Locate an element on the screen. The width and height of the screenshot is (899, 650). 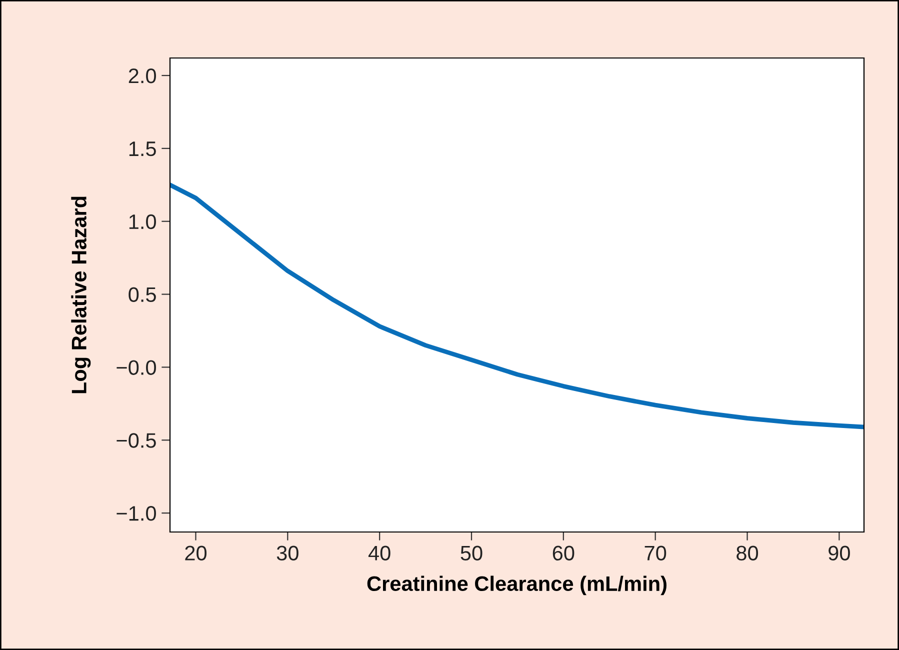
y-tick-label: −0.5 is located at coordinates (136, 440).